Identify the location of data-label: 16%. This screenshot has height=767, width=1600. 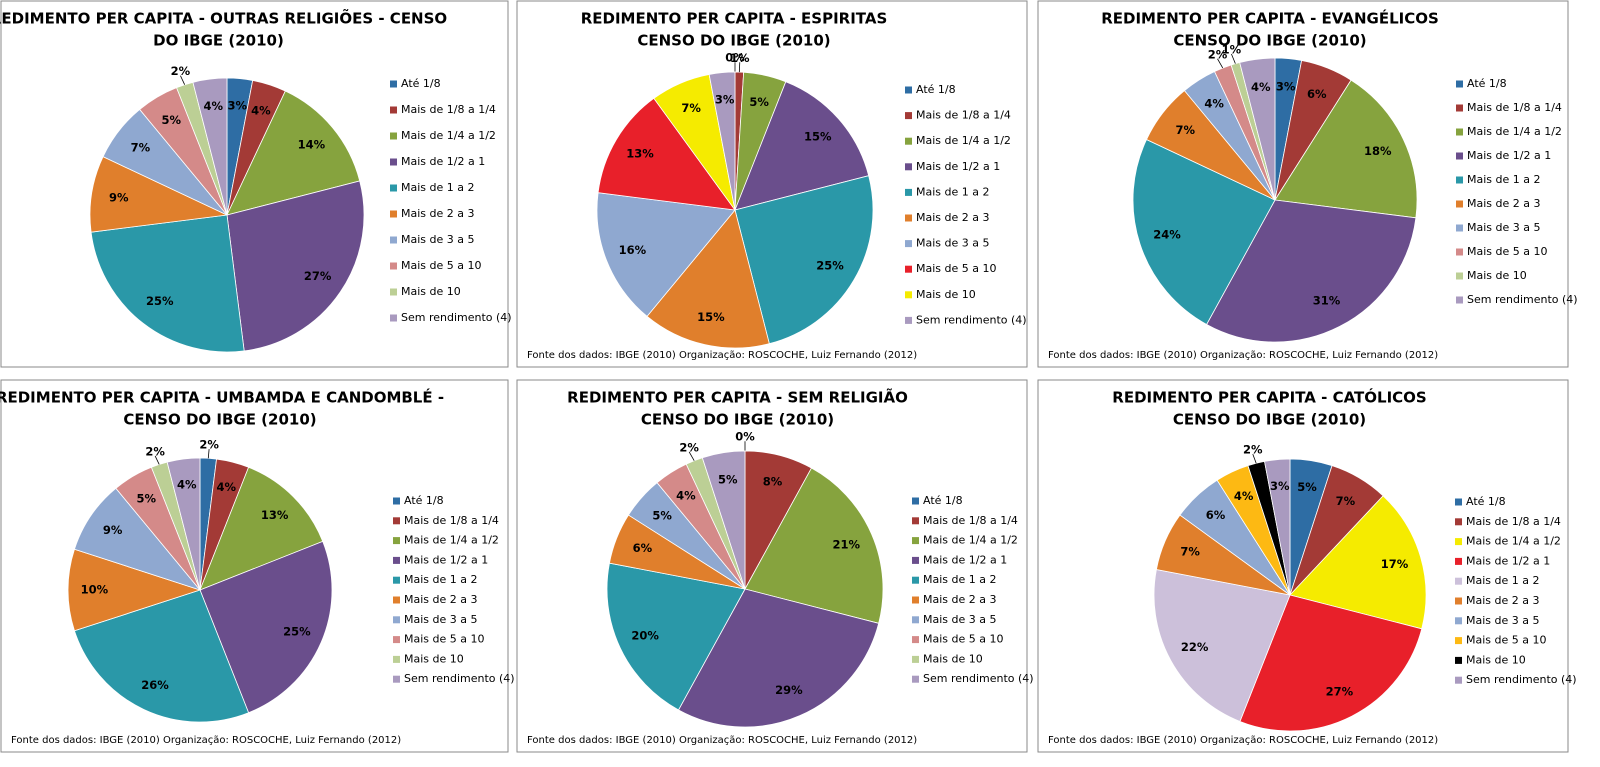
(633, 250).